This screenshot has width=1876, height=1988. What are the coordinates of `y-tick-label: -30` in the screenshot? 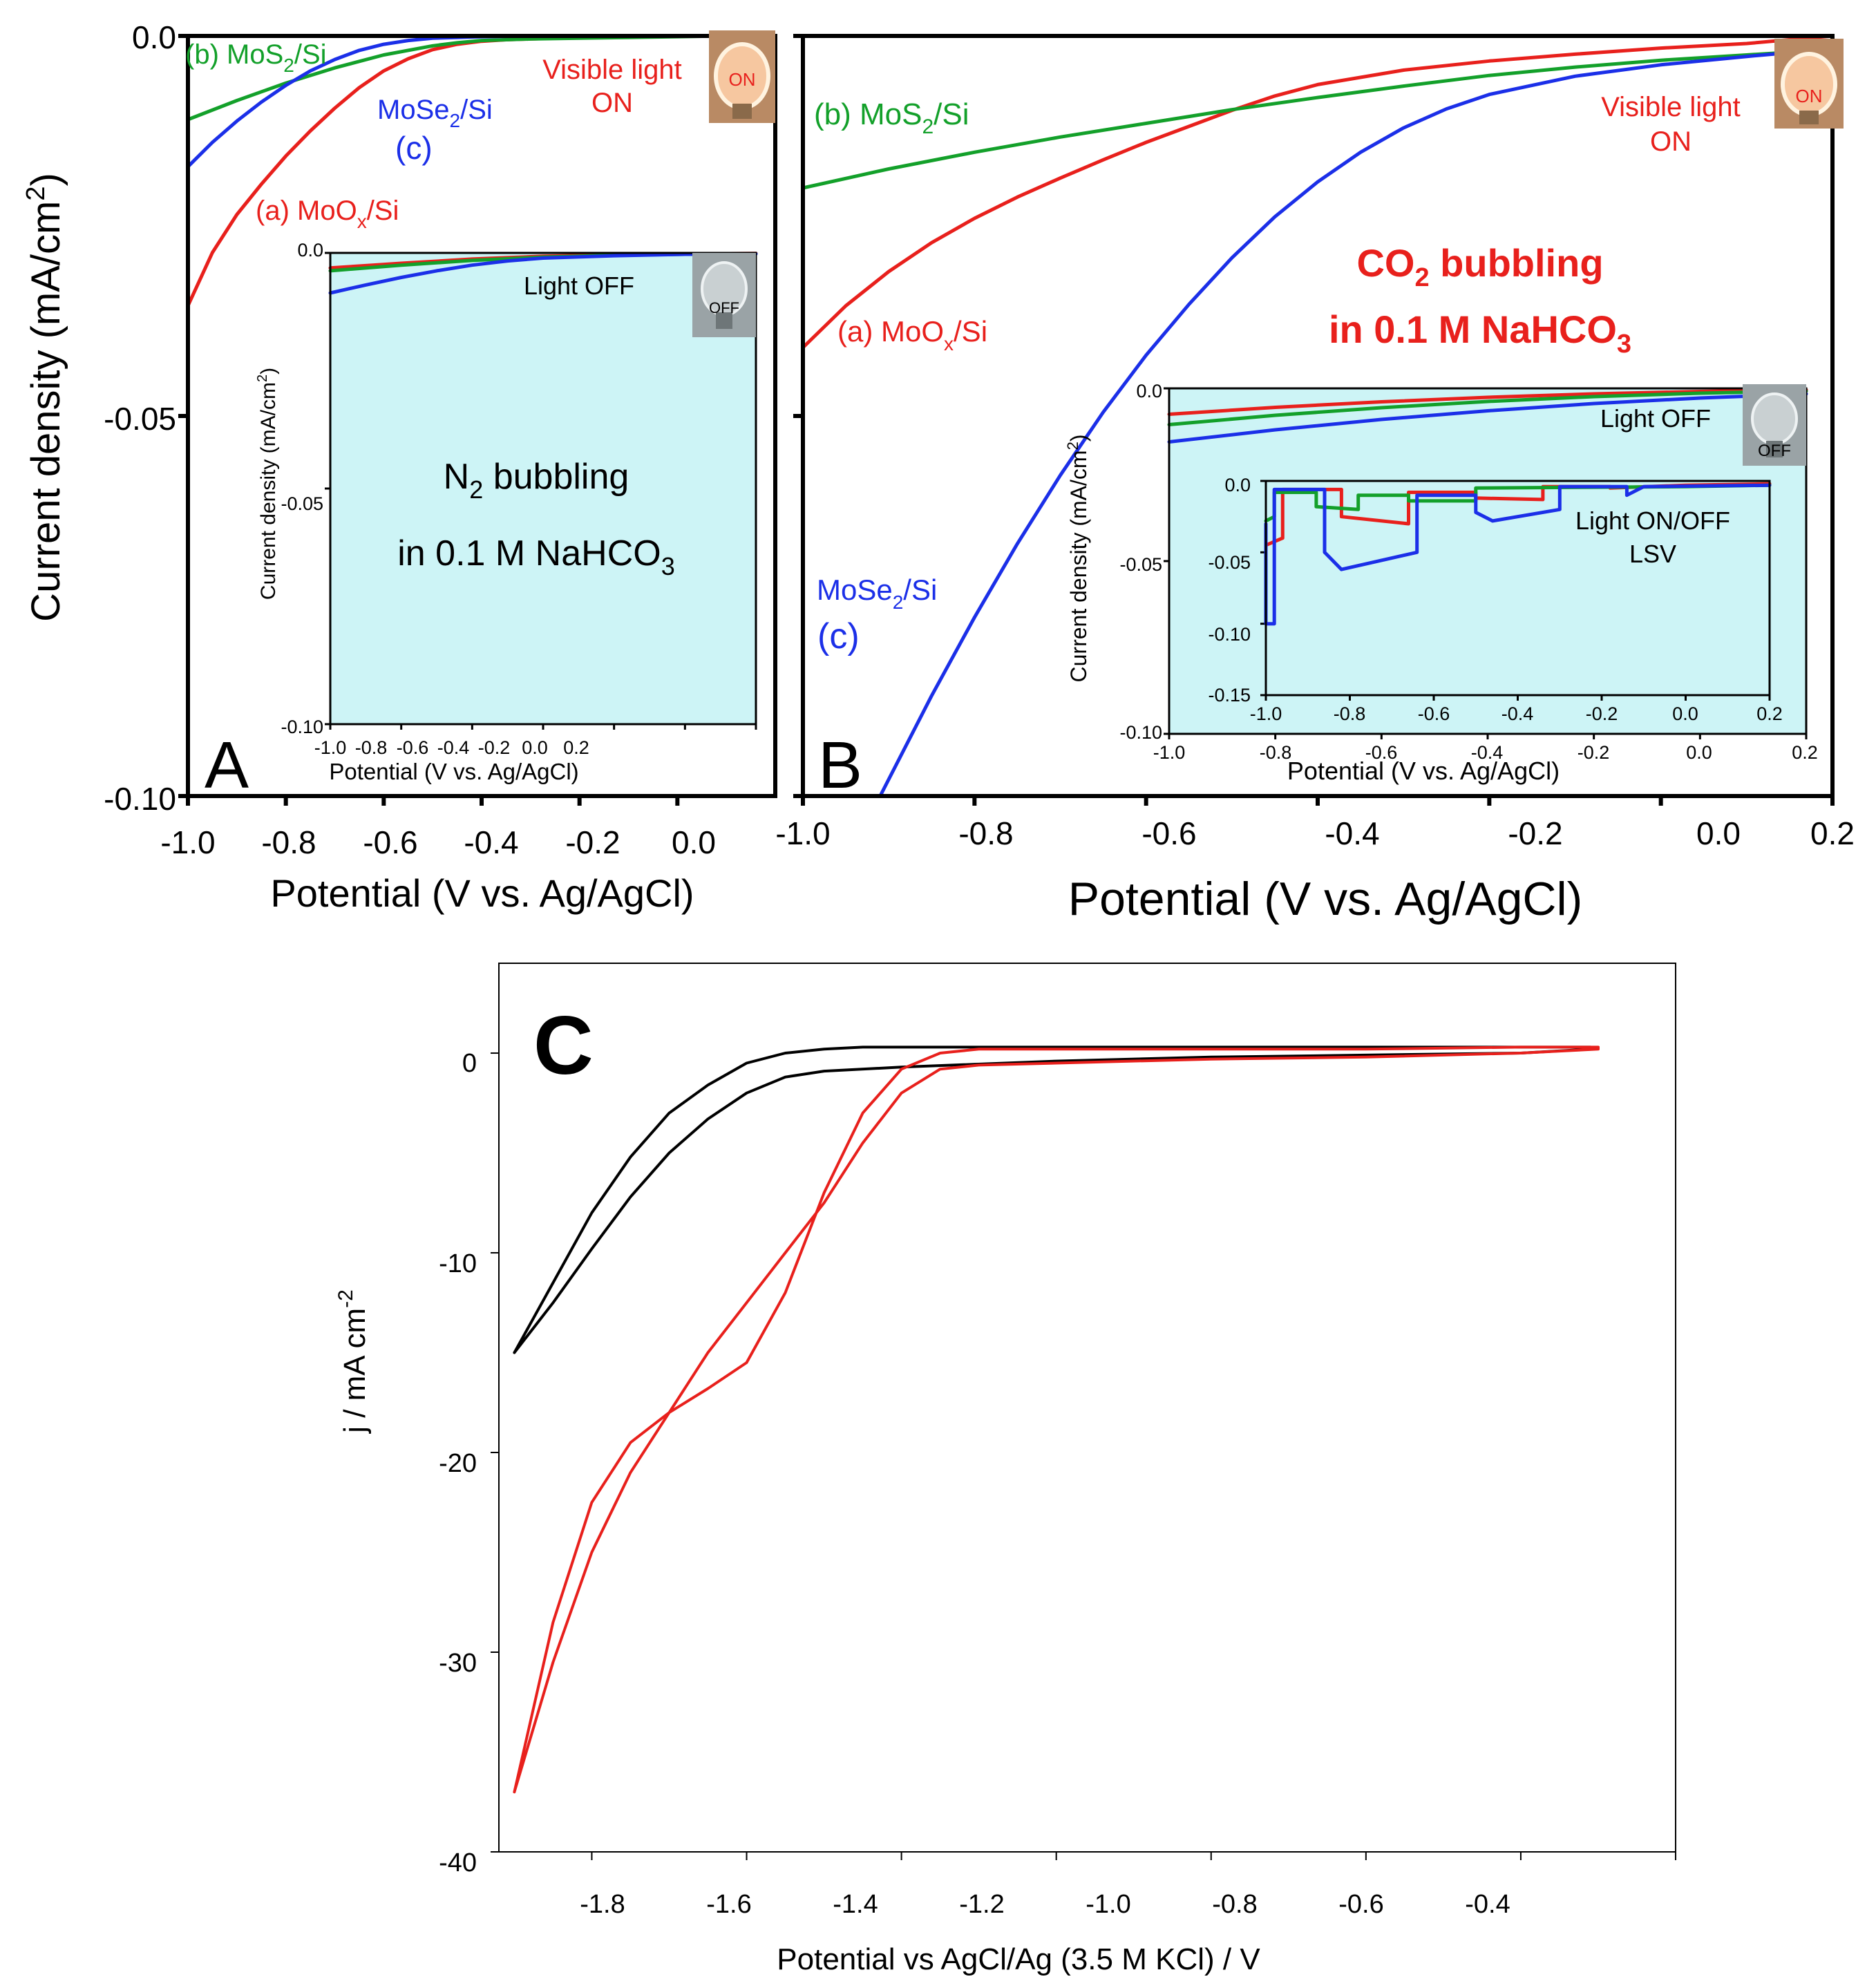 It's located at (458, 1664).